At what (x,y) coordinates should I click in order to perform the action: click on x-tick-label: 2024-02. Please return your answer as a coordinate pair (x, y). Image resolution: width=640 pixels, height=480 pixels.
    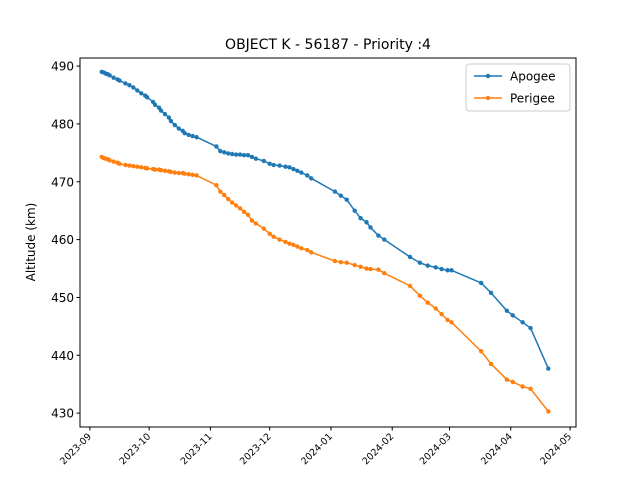
    Looking at the image, I should click on (378, 449).